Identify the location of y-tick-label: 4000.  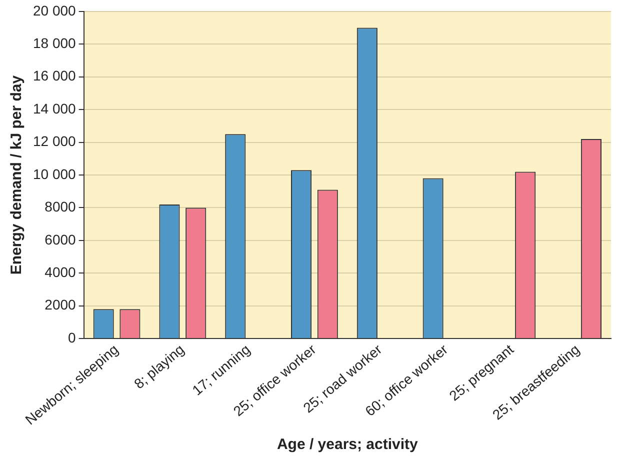
(60, 272).